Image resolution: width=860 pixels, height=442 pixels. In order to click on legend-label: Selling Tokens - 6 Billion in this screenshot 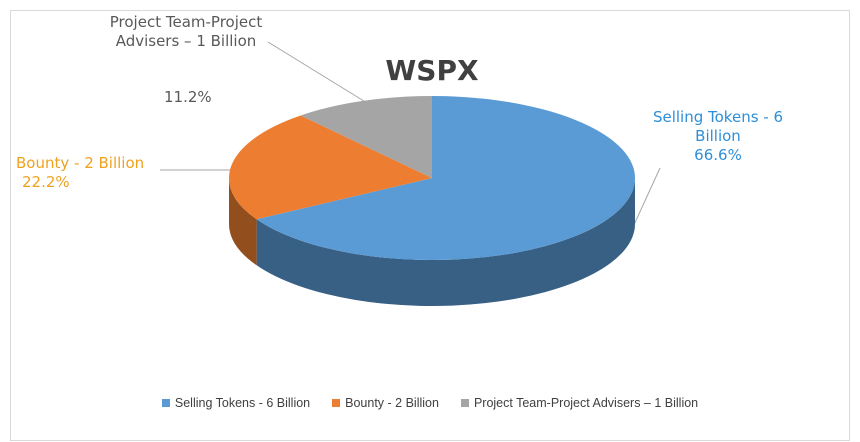, I will do `click(242, 403)`.